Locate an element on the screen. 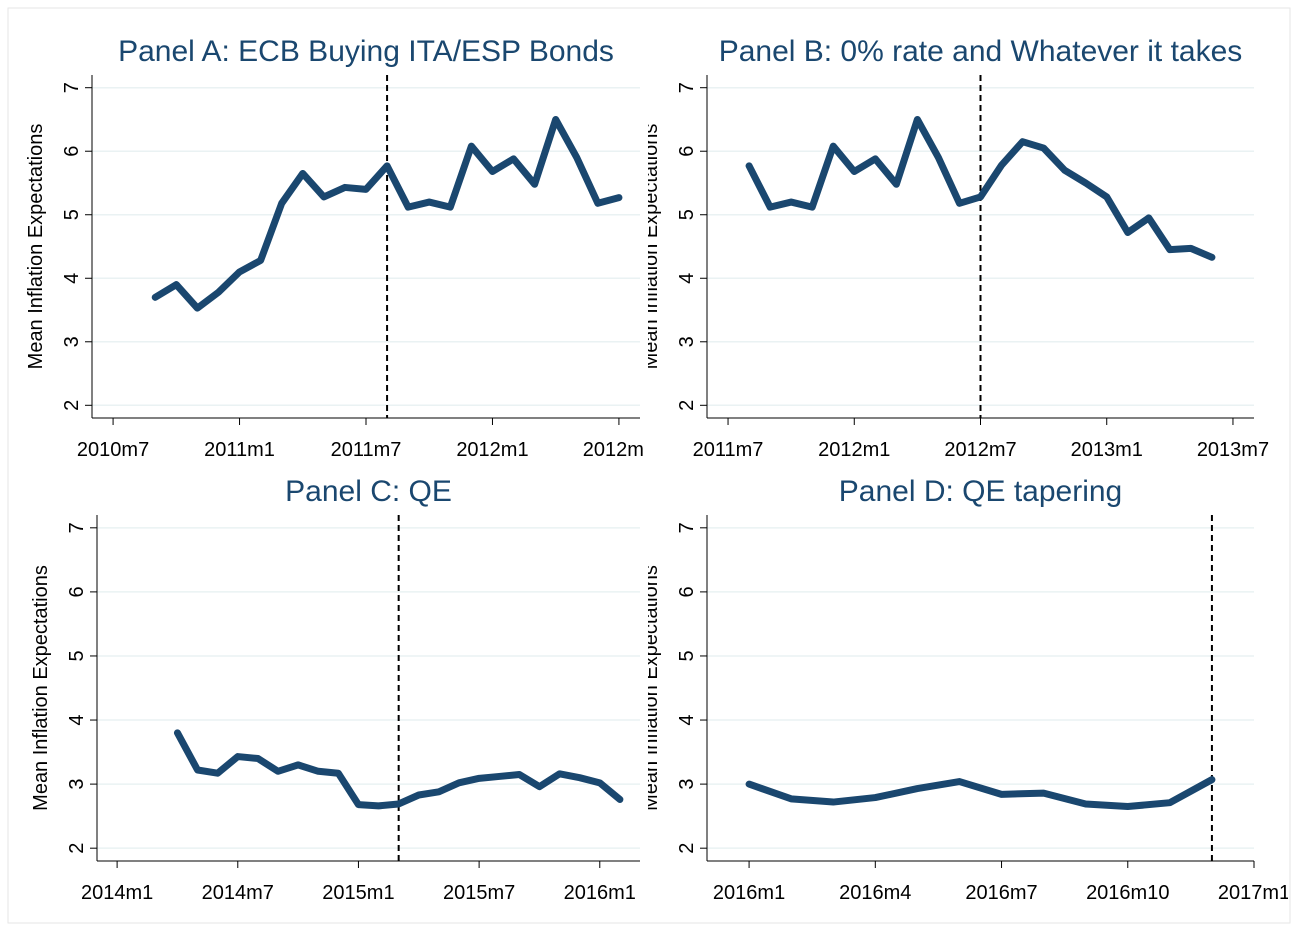  x-tick-label: 2017m1 is located at coordinates (1254, 893).